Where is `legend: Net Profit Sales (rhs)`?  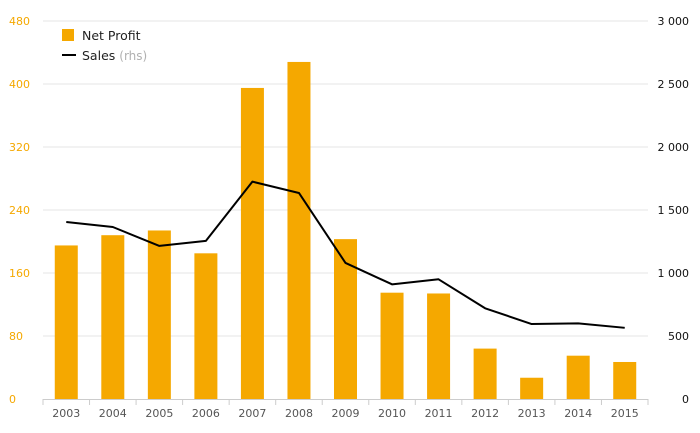
legend: Net Profit Sales (rhs) is located at coordinates (104, 45).